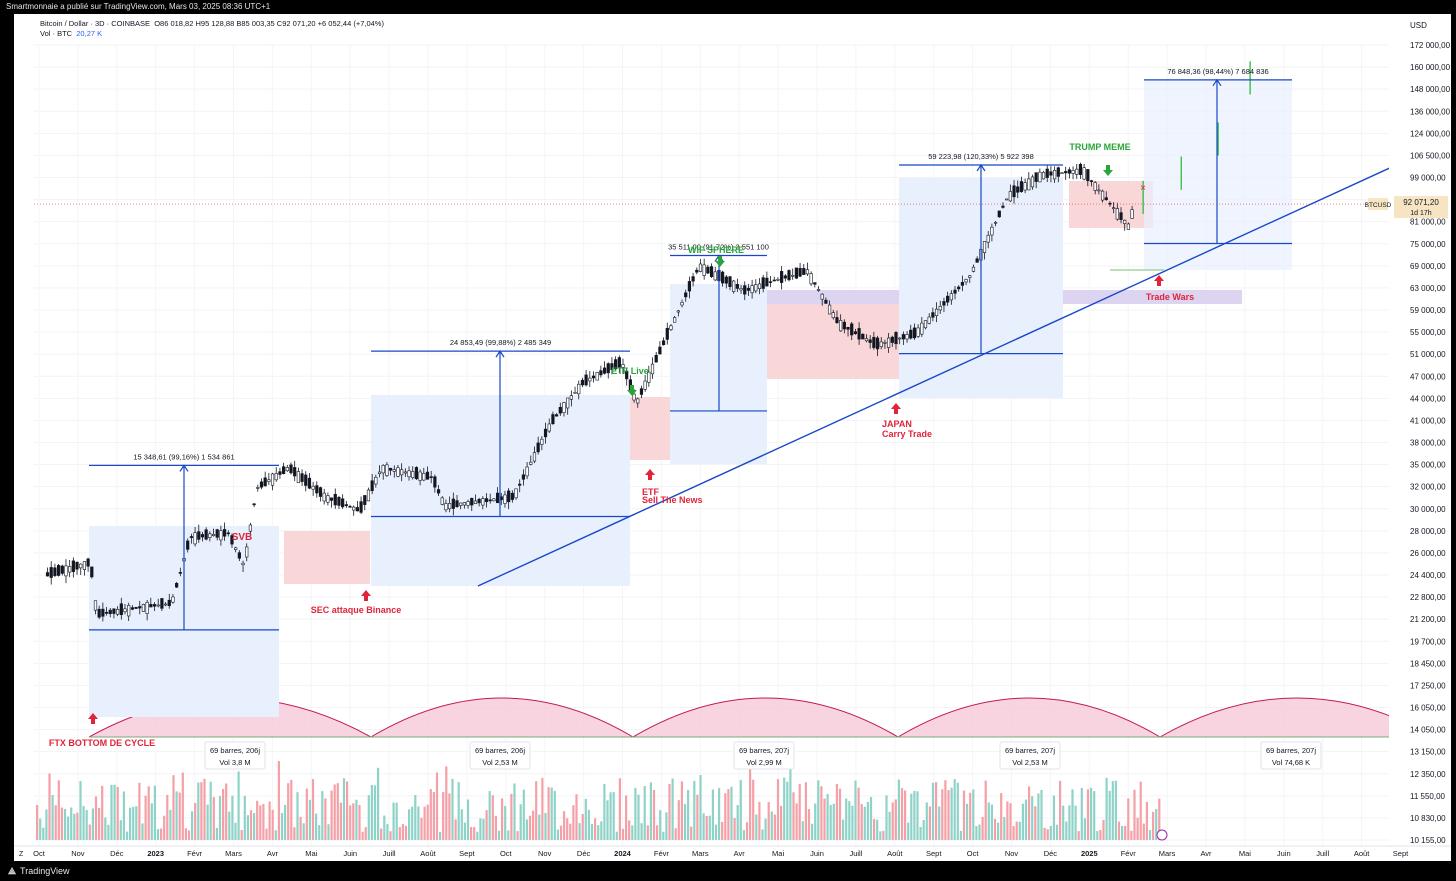  Describe the element at coordinates (1428, 244) in the screenshot. I see `price-tick-label: 75 000,00` at that location.